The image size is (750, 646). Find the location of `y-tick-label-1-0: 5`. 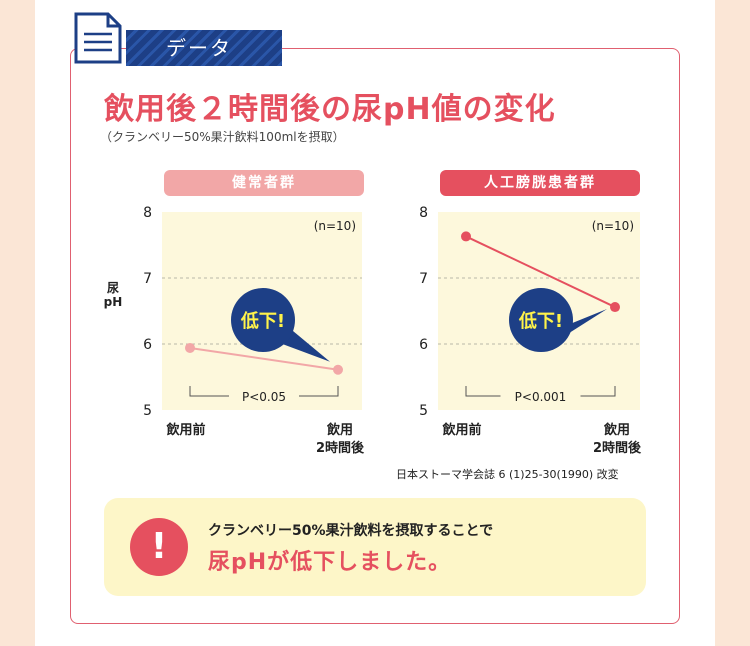

y-tick-label-1-0: 5 is located at coordinates (423, 411).